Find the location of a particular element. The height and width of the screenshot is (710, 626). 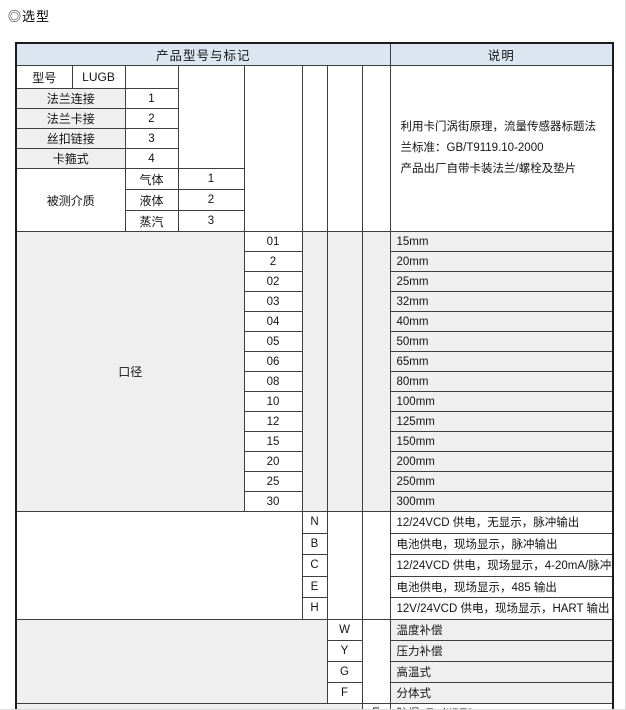

compensation-desc: 温度补偿 is located at coordinates (501, 629).